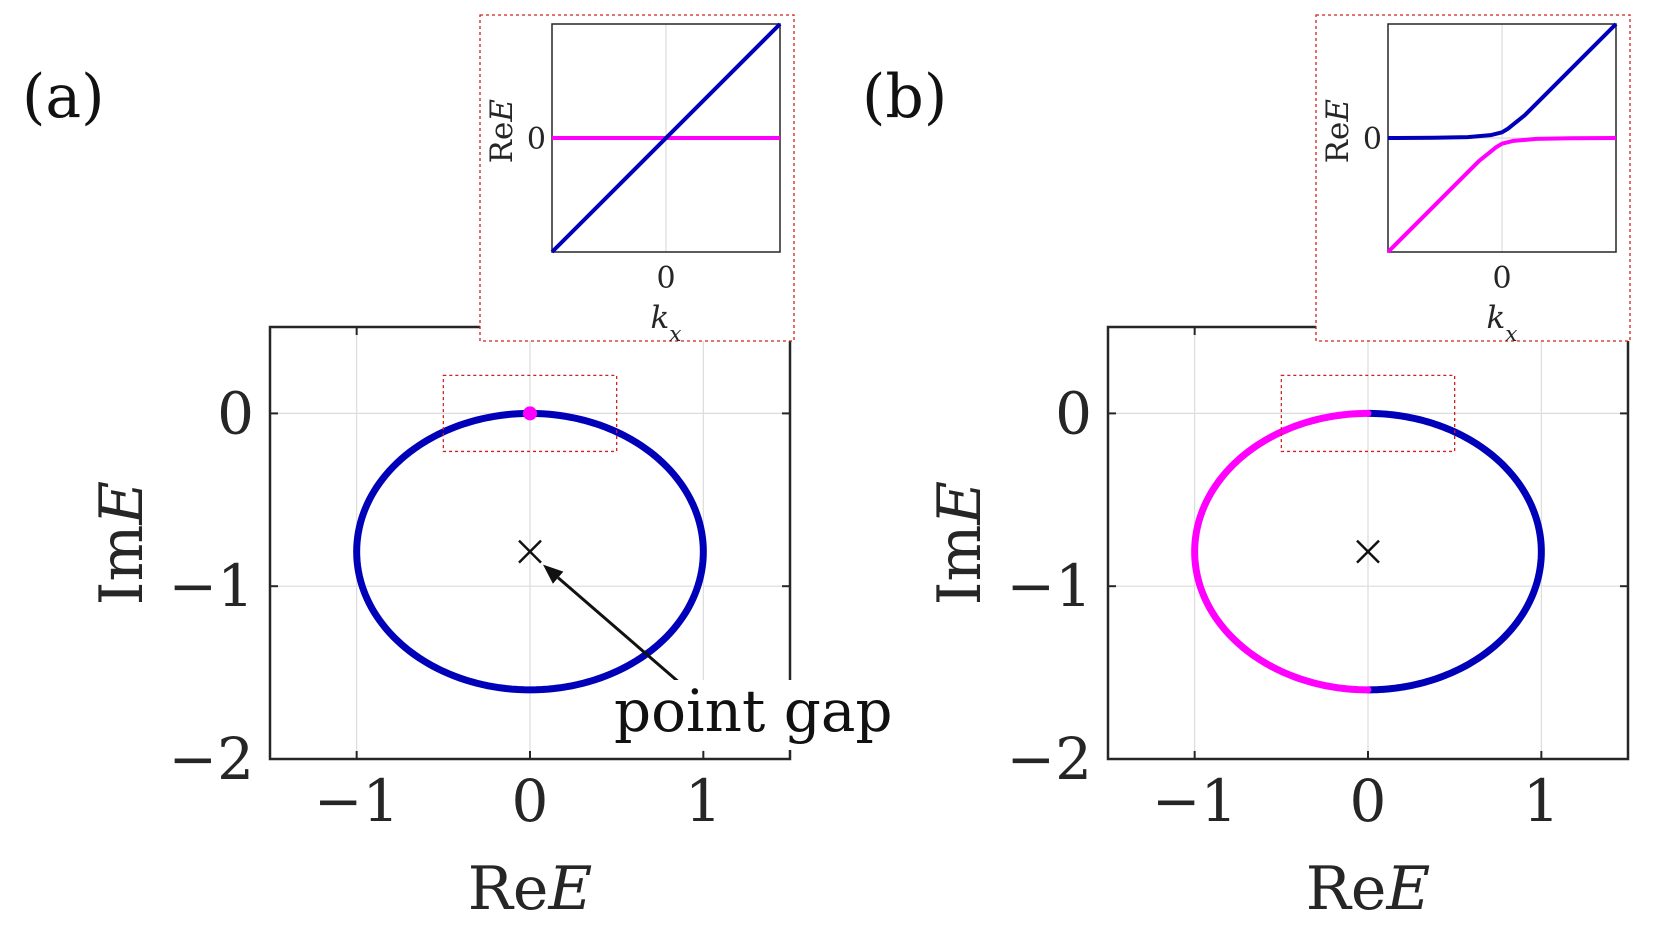 The height and width of the screenshot is (929, 1661). Describe the element at coordinates (904, 97) in the screenshot. I see `panel-label: (b)` at that location.